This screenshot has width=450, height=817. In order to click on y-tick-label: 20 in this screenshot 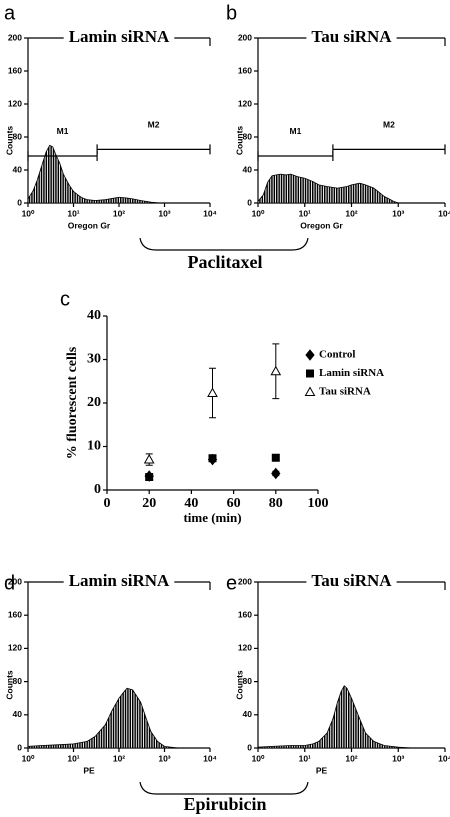, I will do `click(94, 402)`.